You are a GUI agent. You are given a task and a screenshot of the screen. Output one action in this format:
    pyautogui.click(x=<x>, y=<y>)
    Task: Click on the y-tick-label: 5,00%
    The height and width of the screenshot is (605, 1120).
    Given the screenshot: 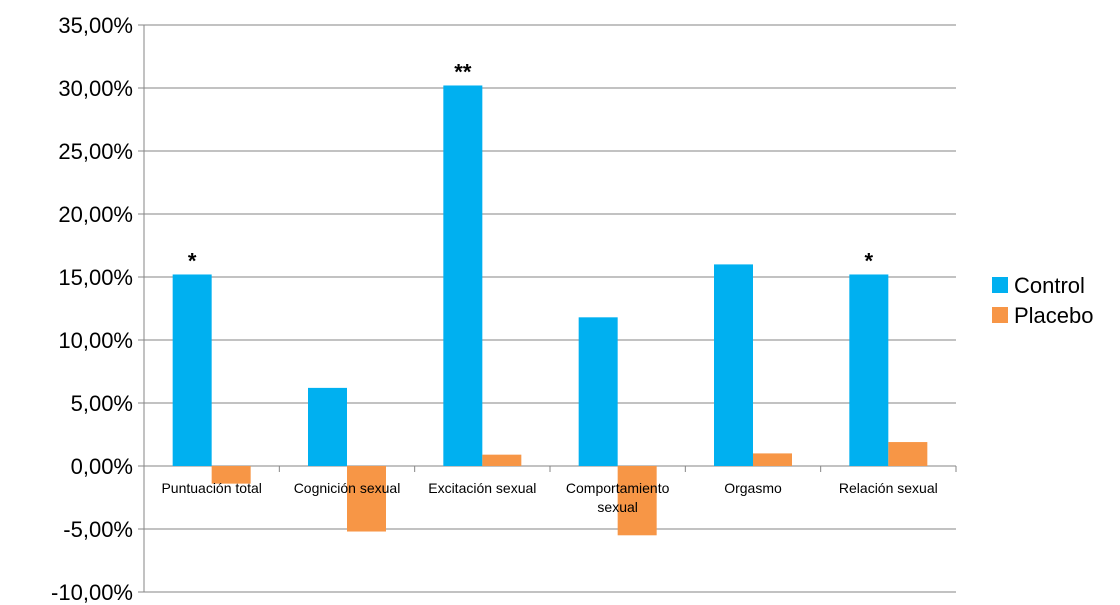 What is the action you would take?
    pyautogui.click(x=102, y=403)
    